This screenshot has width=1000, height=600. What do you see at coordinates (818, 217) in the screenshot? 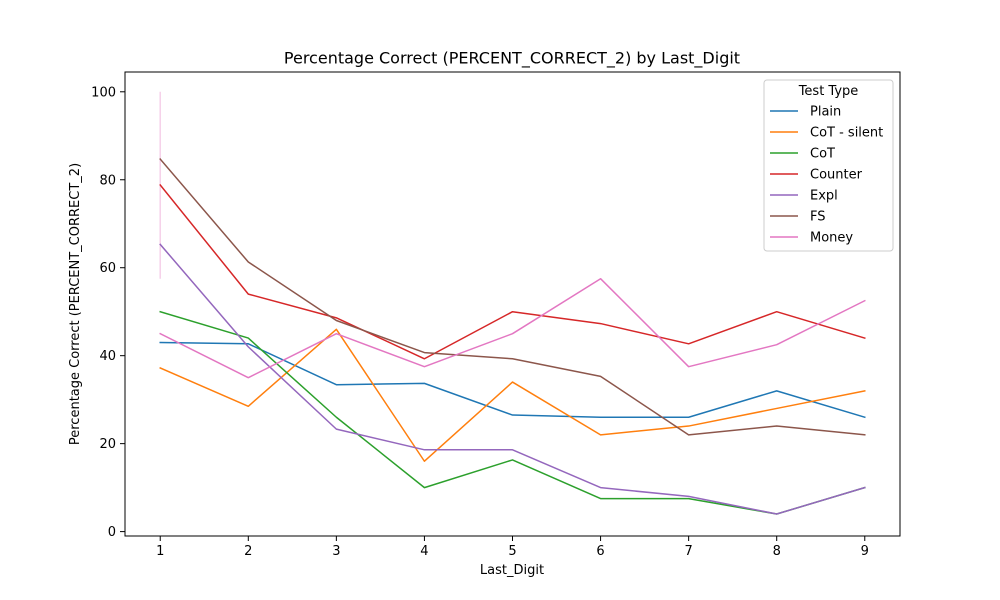
I see `legend-label: FS` at bounding box center [818, 217].